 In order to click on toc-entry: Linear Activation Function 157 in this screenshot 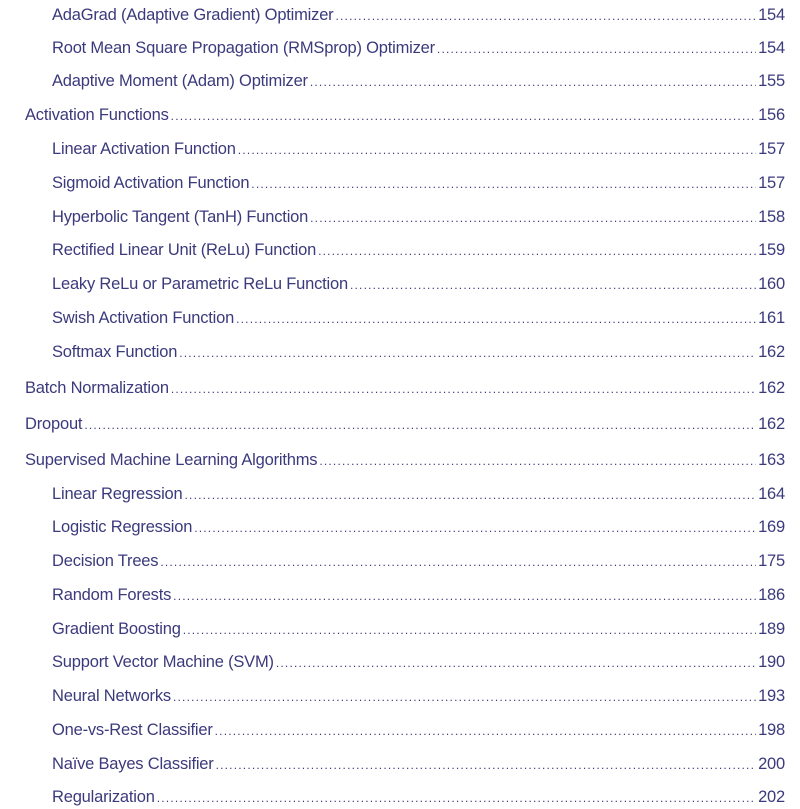, I will do `click(392, 149)`.